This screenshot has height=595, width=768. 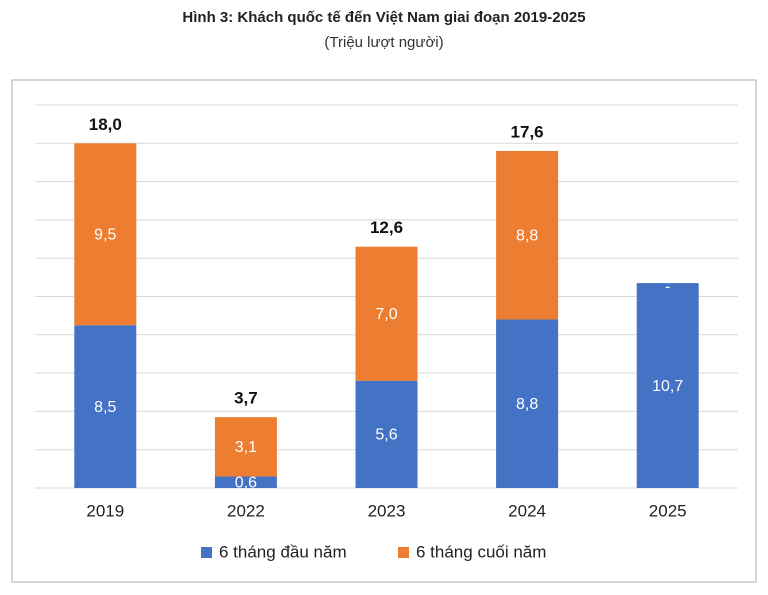 What do you see at coordinates (667, 286) in the screenshot?
I see `value-label: -` at bounding box center [667, 286].